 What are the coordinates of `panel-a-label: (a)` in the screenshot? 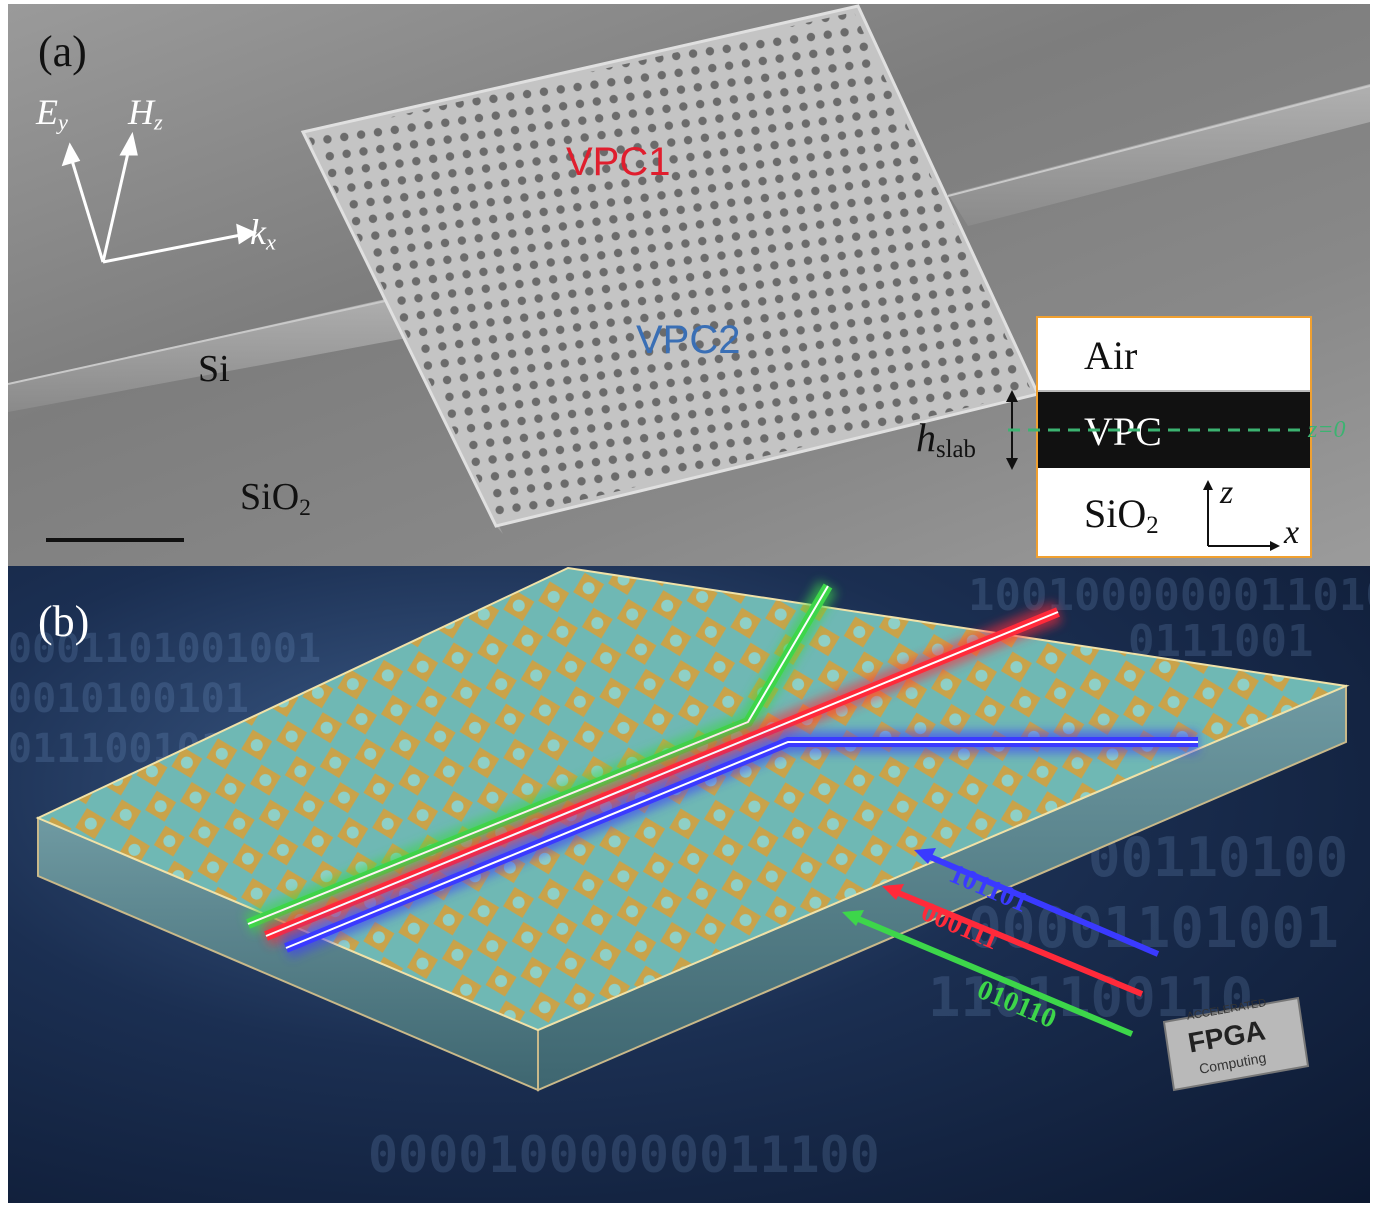 It's located at (62, 51).